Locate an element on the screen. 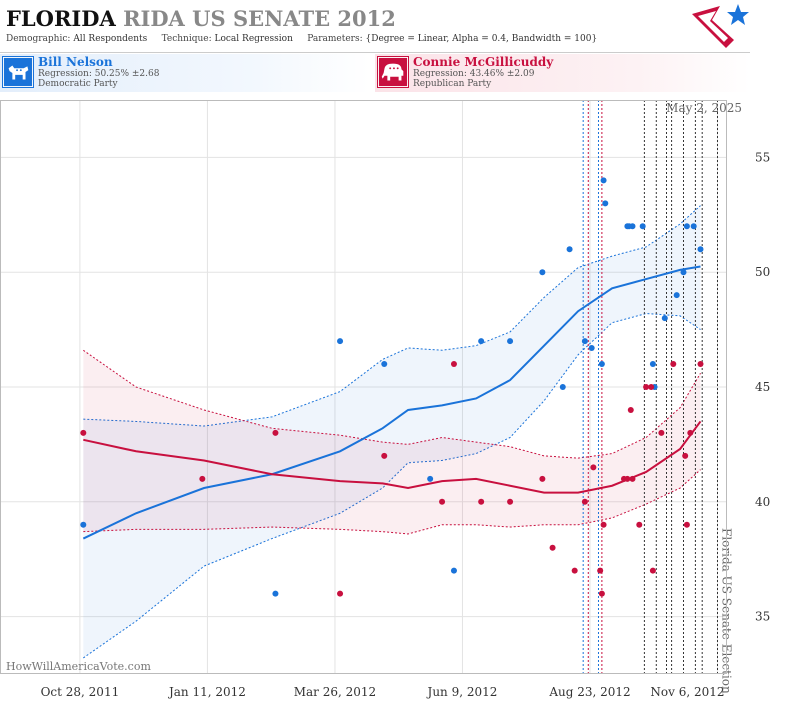 This screenshot has width=789, height=704. y-tick-label: 55 is located at coordinates (762, 157).